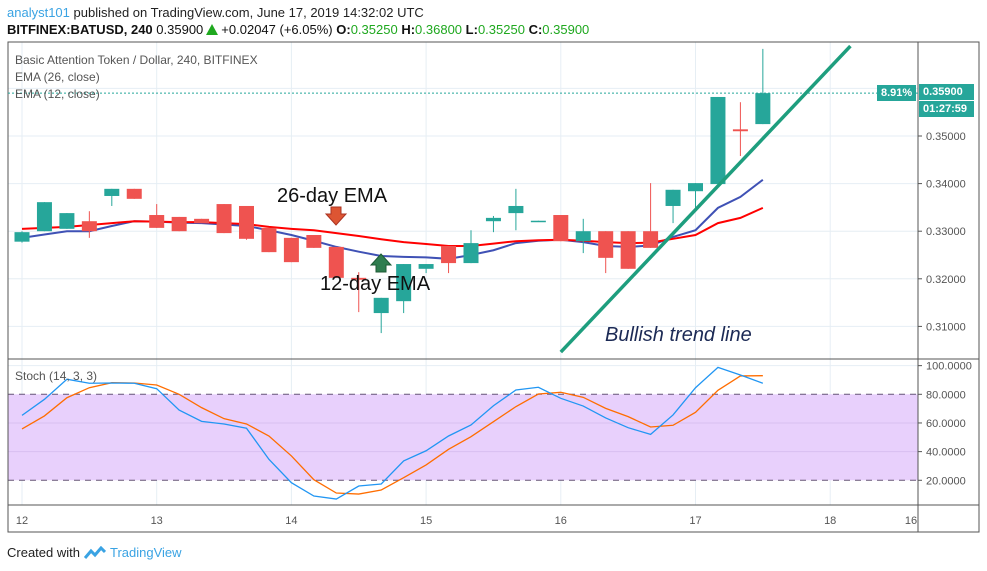 The height and width of the screenshot is (571, 987). I want to click on bar-countdown-label: 01:27:59, so click(946, 109).